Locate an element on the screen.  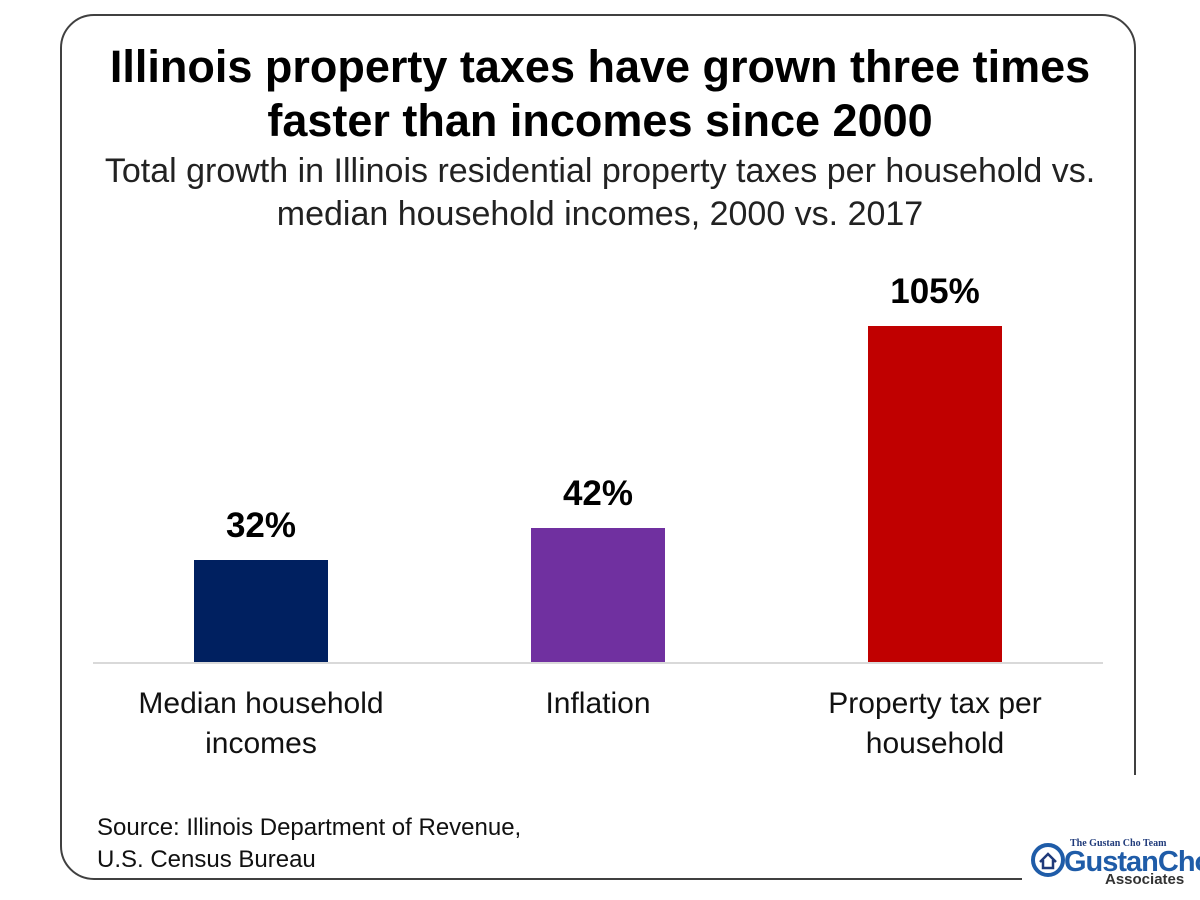
value-label: 32% is located at coordinates (261, 525).